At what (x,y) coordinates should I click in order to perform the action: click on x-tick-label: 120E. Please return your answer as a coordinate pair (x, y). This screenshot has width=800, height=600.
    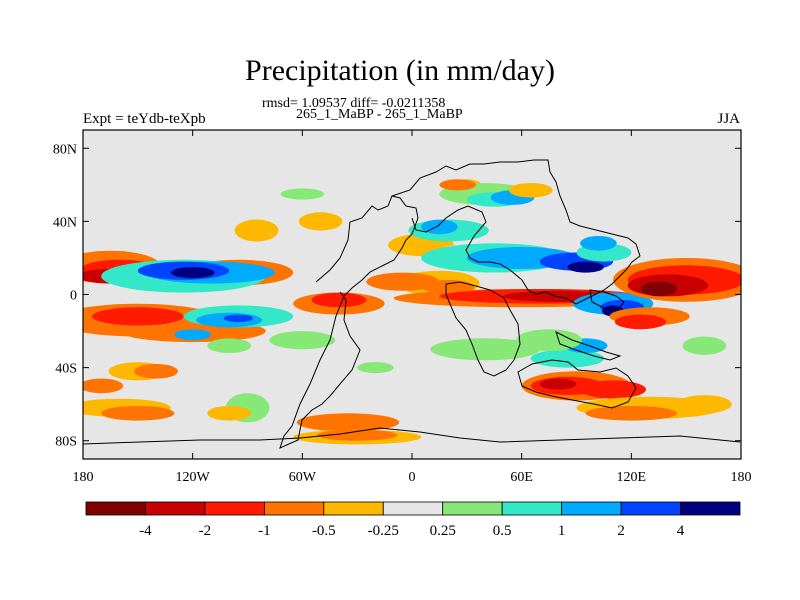
    Looking at the image, I should click on (632, 477).